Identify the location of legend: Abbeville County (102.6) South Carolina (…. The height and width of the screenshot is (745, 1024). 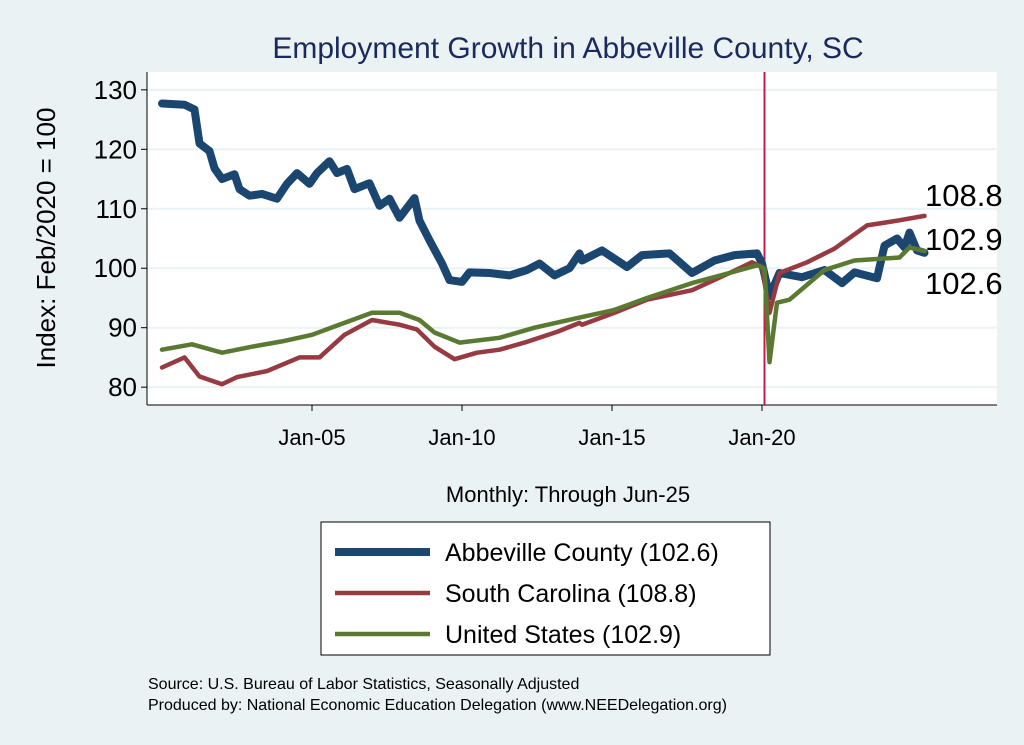
(545, 588).